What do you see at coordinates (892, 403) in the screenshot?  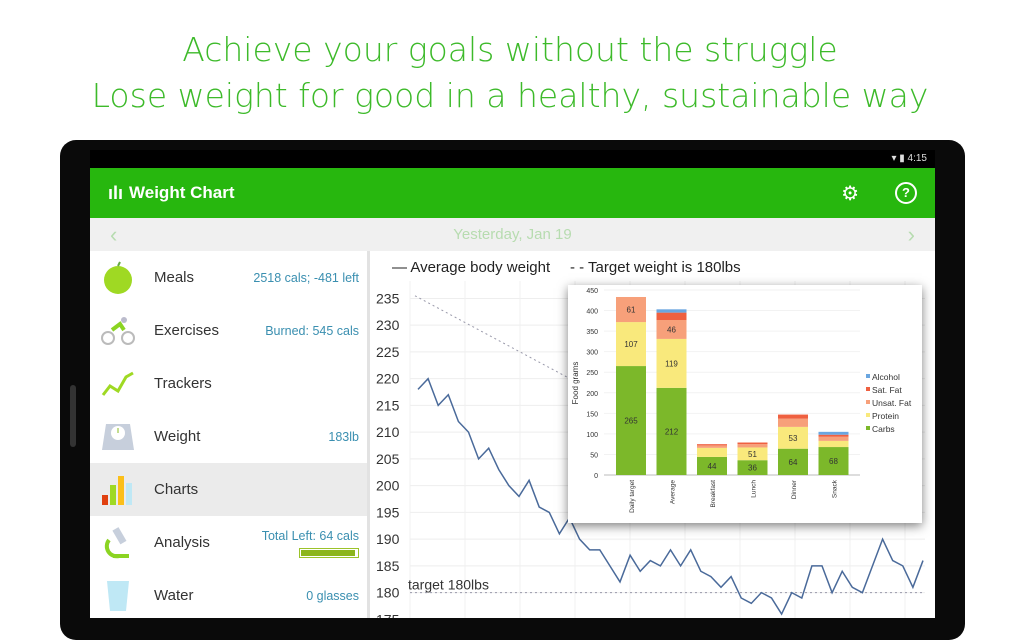 I see `legend-label: Unsat. Fat` at bounding box center [892, 403].